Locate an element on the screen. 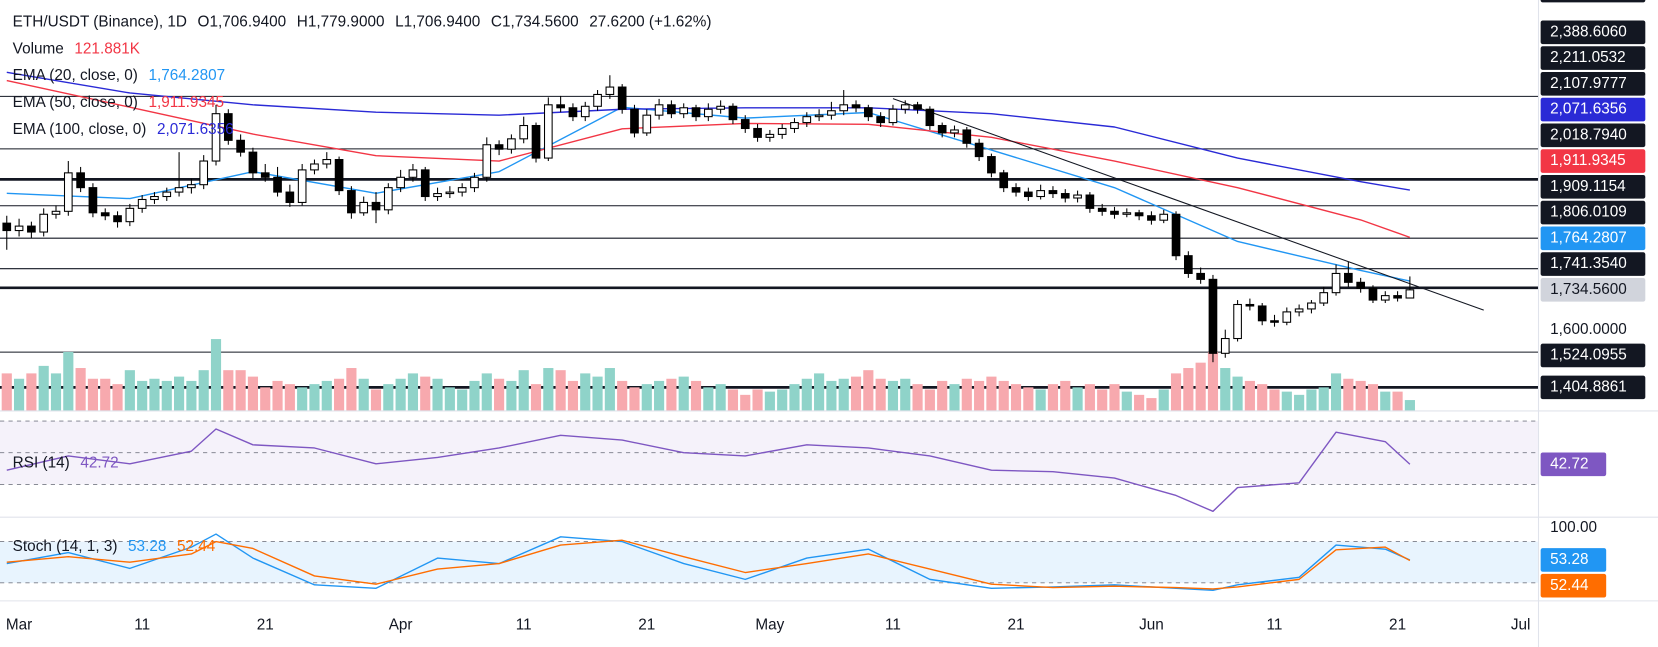 The height and width of the screenshot is (647, 1658). stoch-tick-label: 100.00 is located at coordinates (1573, 527).